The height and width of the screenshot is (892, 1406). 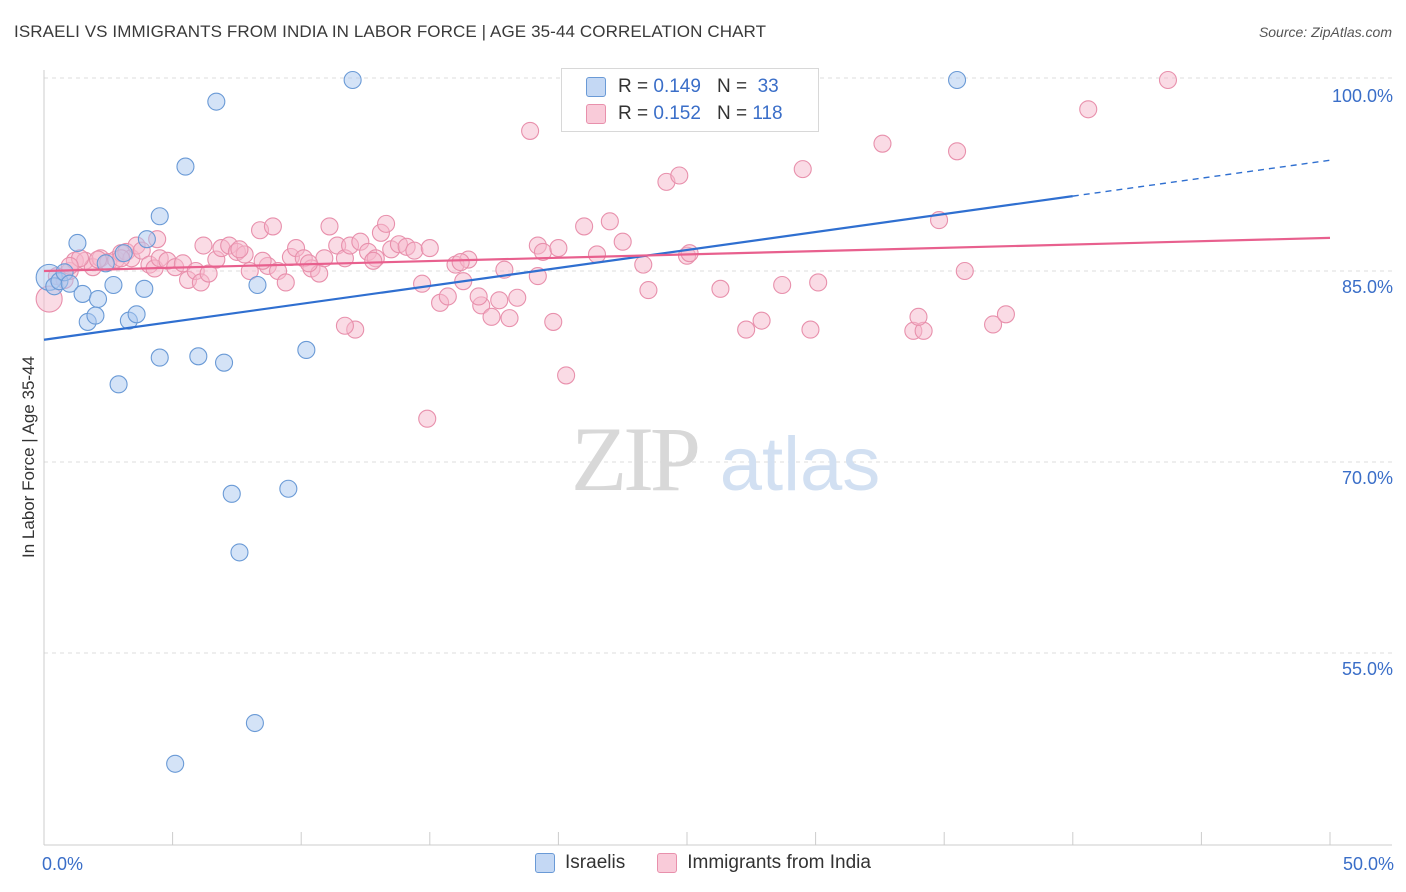 What do you see at coordinates (1201, 178) in the screenshot?
I see `trend-line-israelis-extrapolated` at bounding box center [1201, 178].